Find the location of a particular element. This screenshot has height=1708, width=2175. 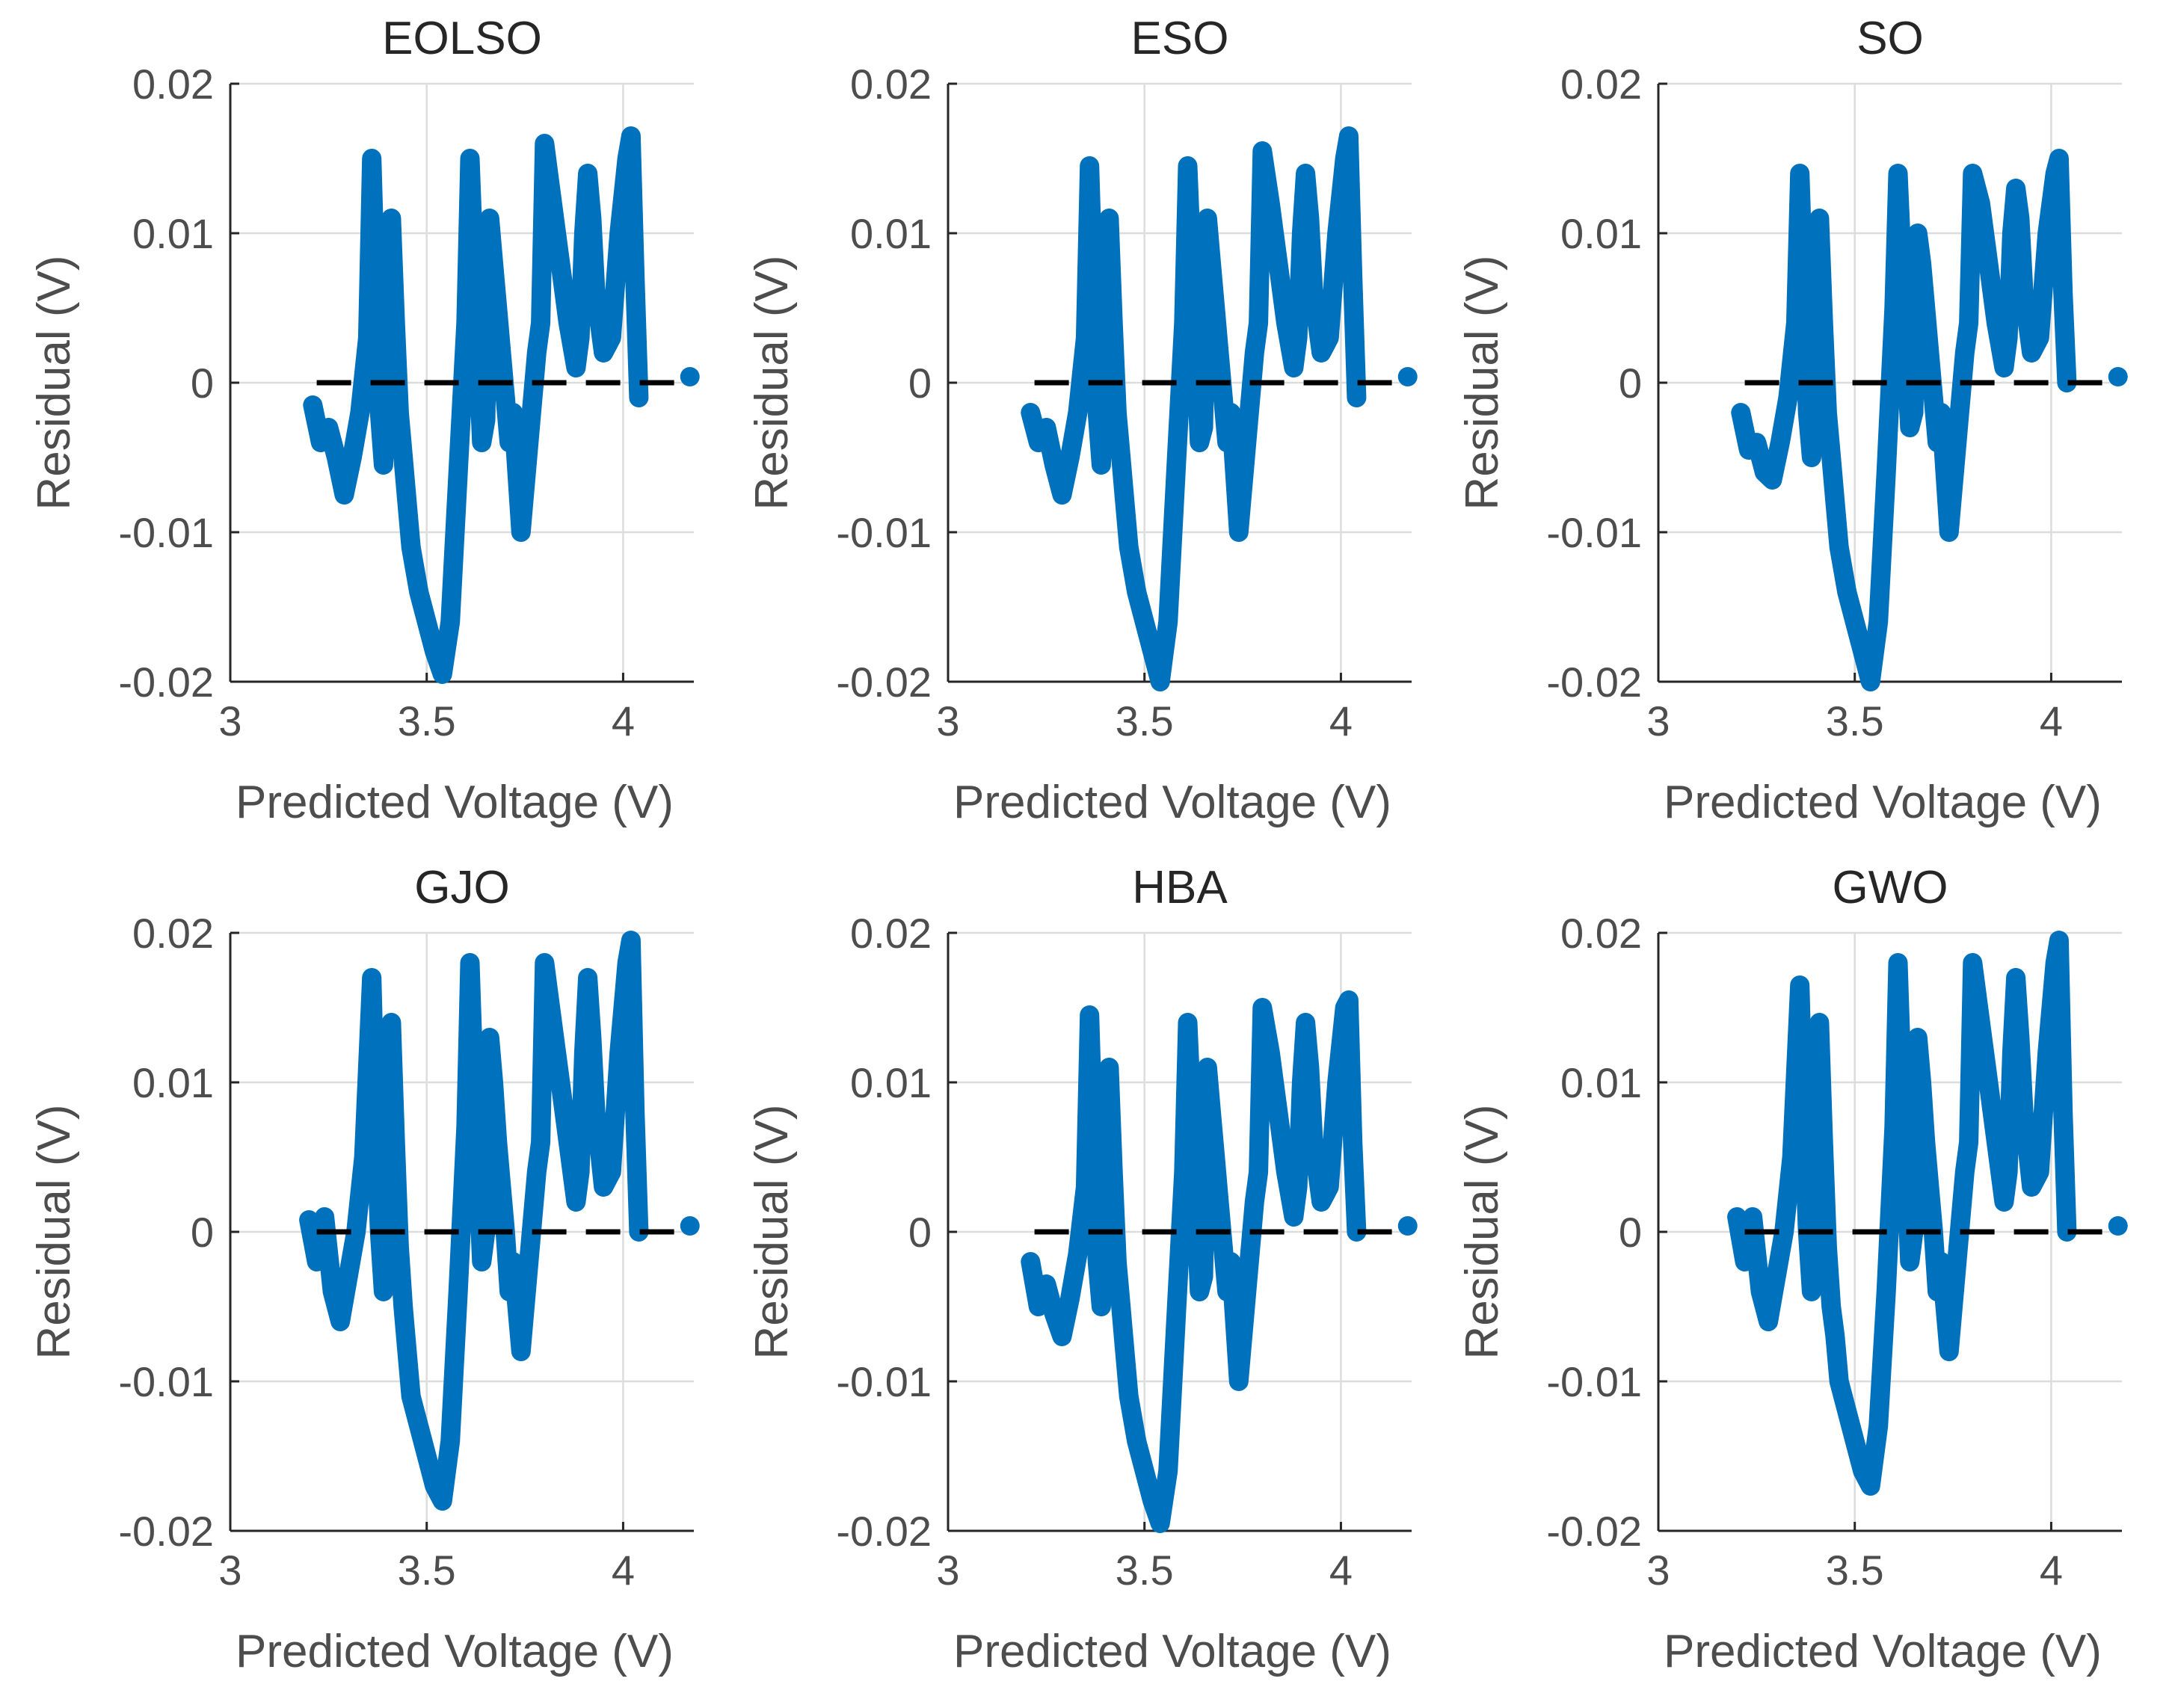

panel-title: GJO is located at coordinates (461, 887).